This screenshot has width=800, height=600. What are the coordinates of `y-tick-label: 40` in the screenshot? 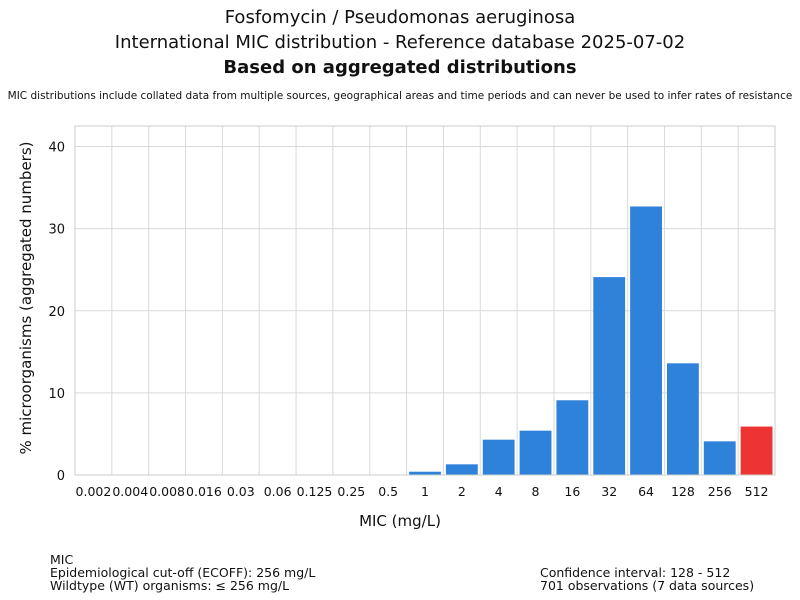 It's located at (56, 148).